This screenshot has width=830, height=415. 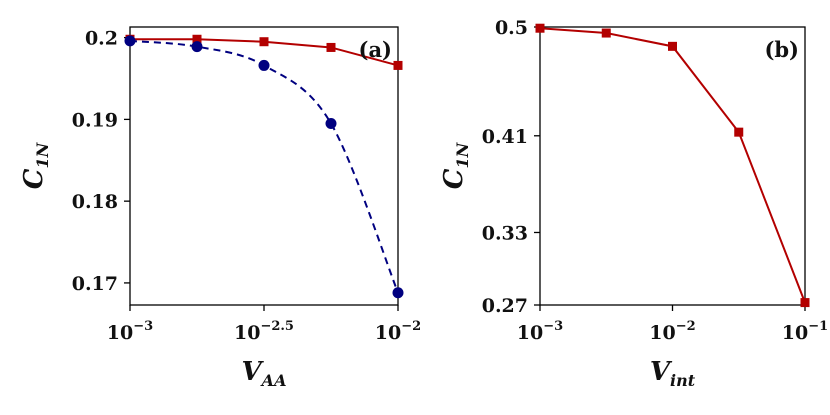 I want to click on panel-a-xtick-label: 10−2.5, so click(x=264, y=331).